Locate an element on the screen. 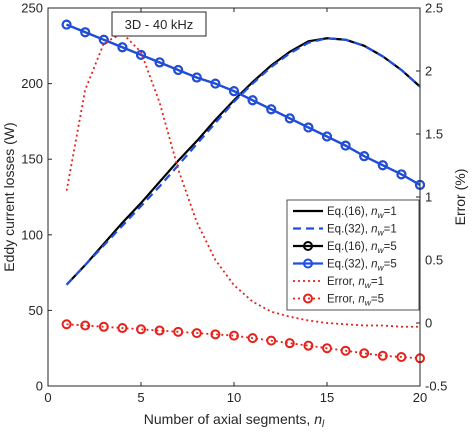  annotation-frame is located at coordinates (159, 24).